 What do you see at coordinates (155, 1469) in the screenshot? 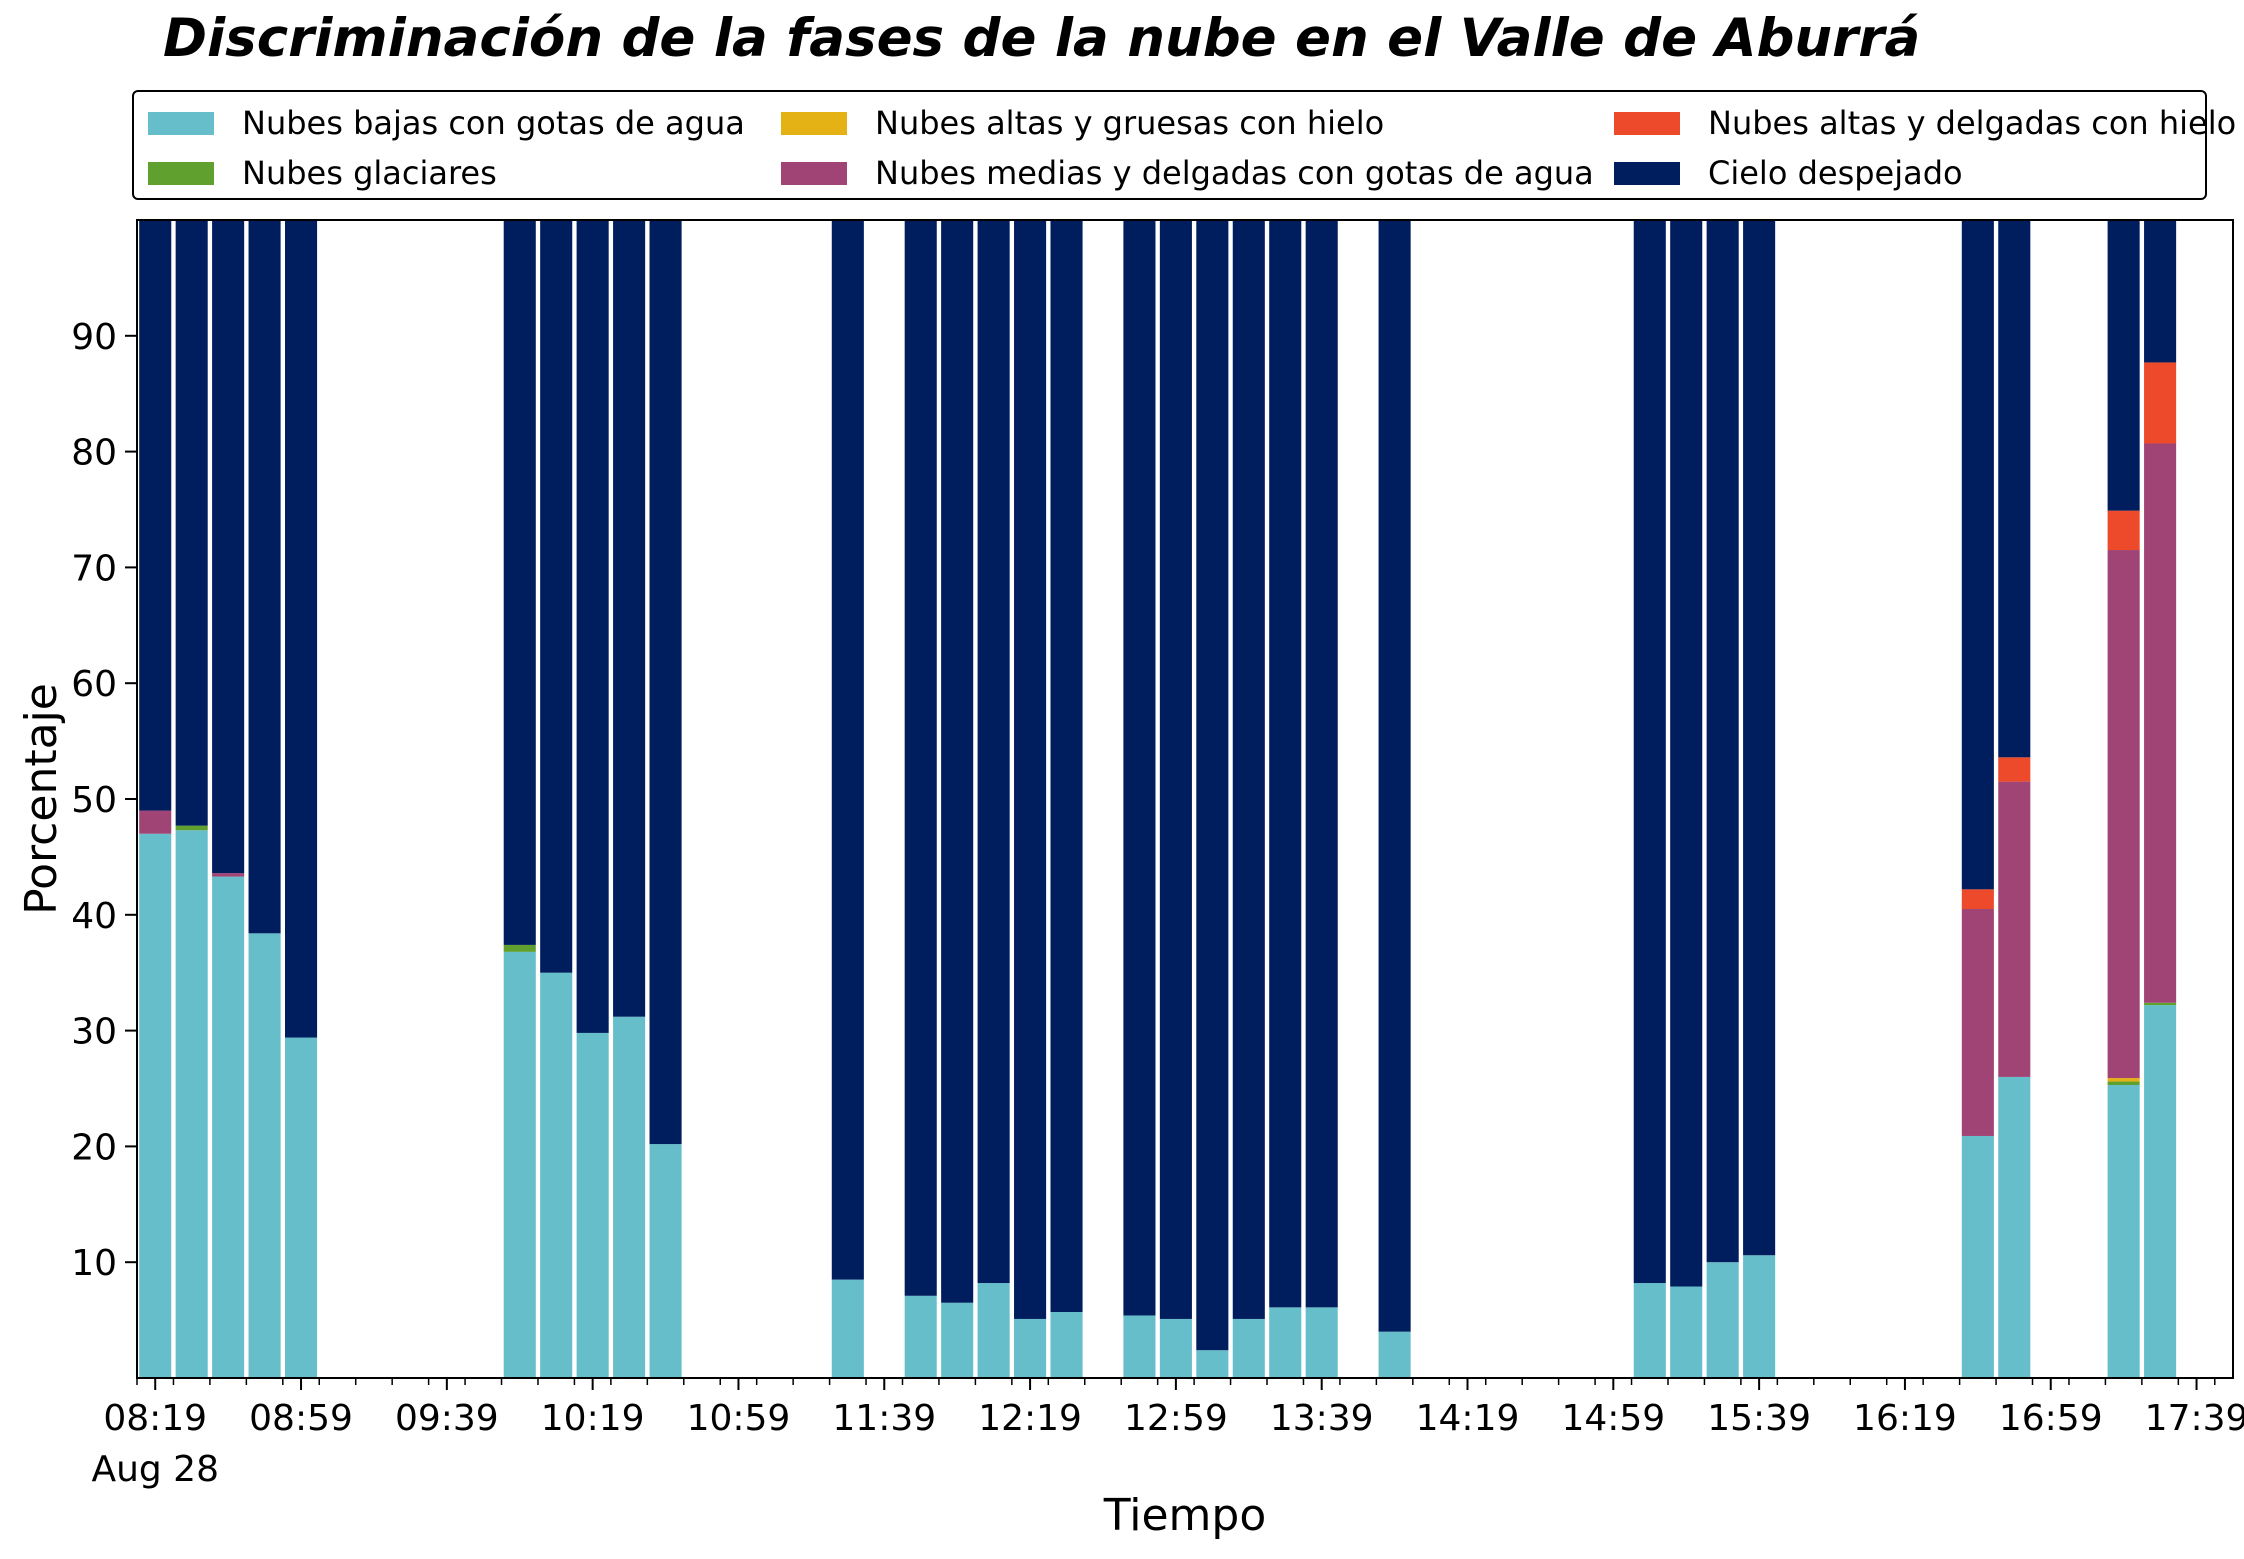
I see `x-tick-sublabel: Aug 28` at bounding box center [155, 1469].